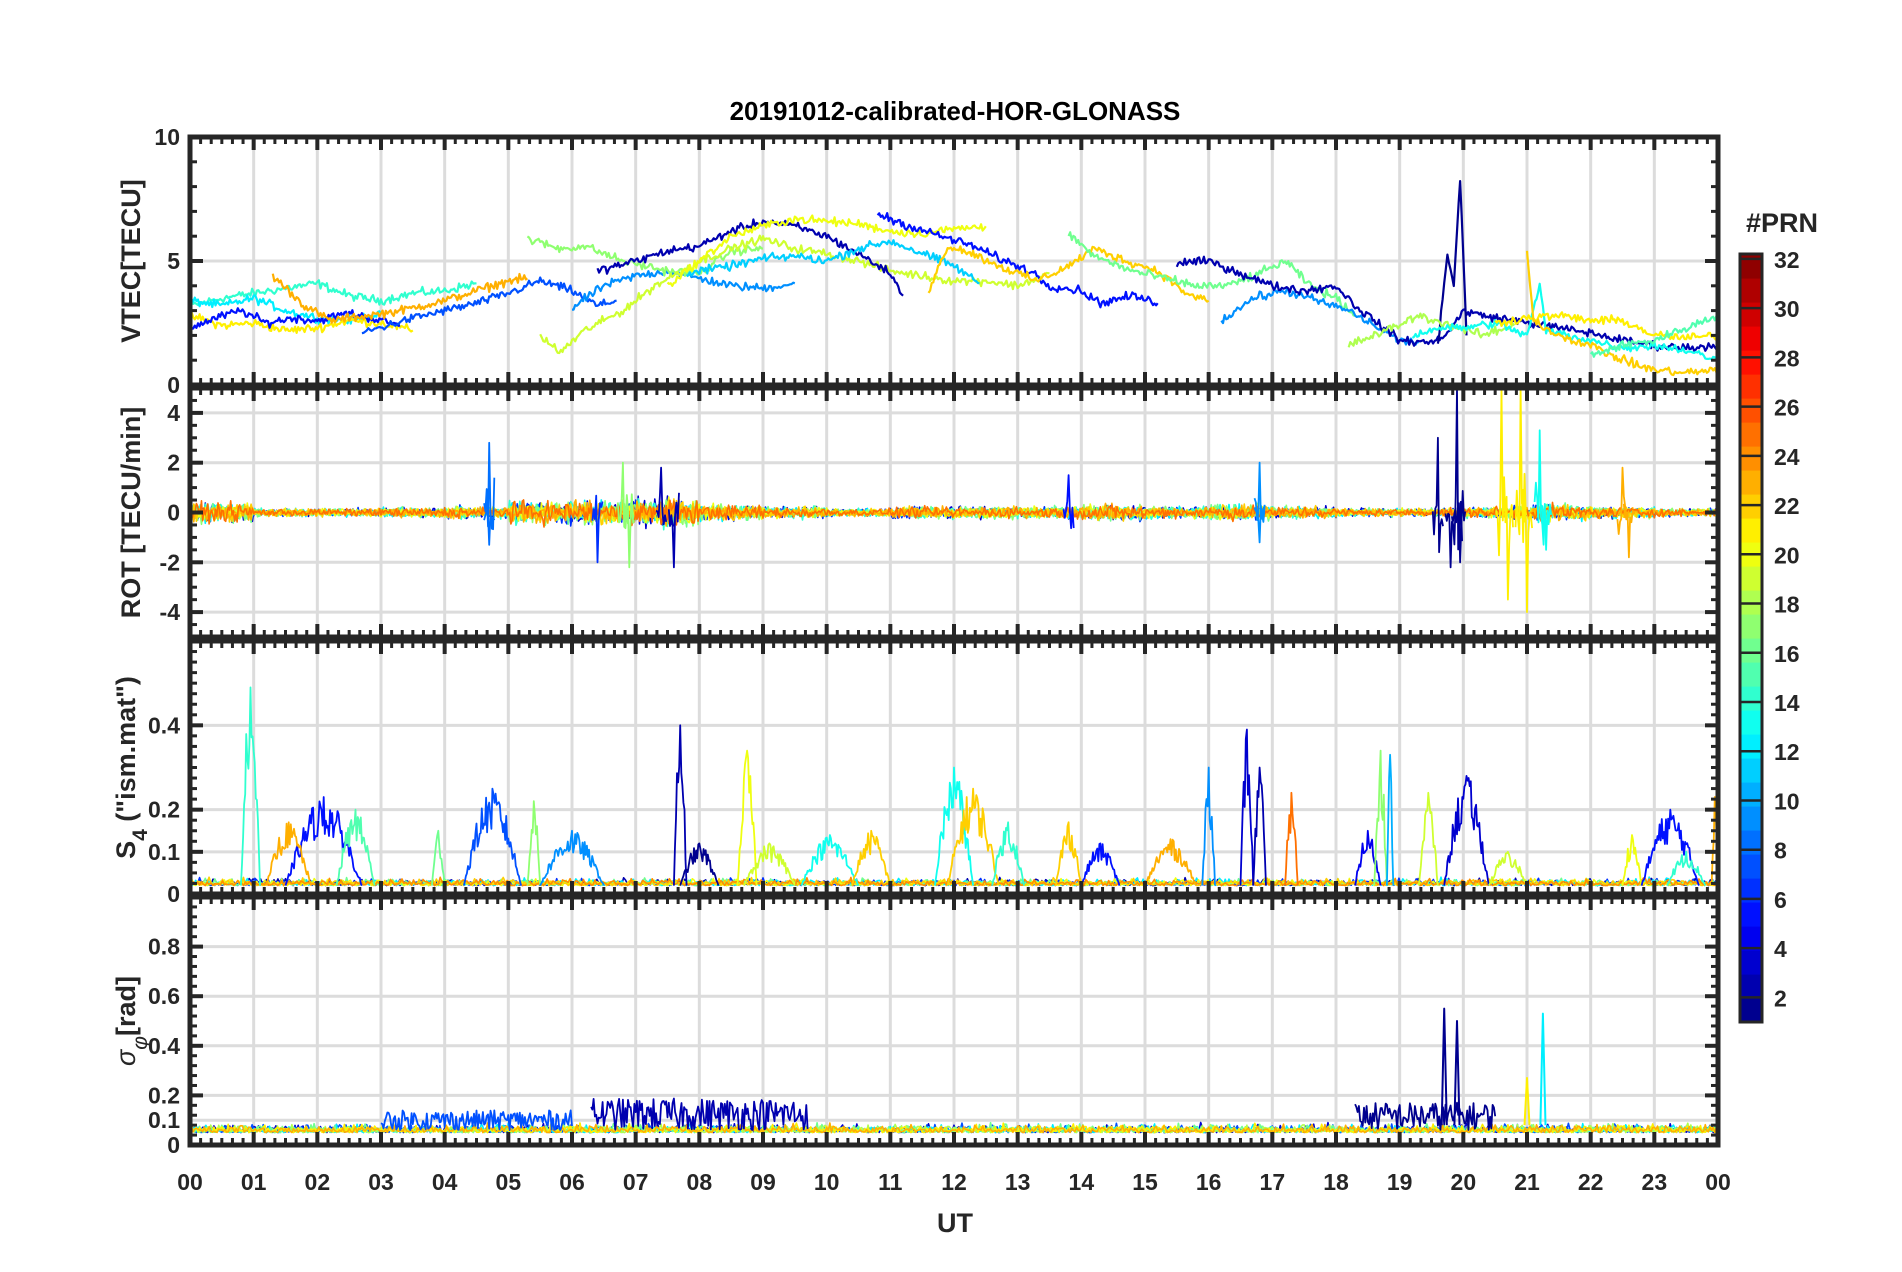 Image resolution: width=1902 pixels, height=1272 pixels. What do you see at coordinates (1782, 223) in the screenshot?
I see `colorbar-title: #PRN` at bounding box center [1782, 223].